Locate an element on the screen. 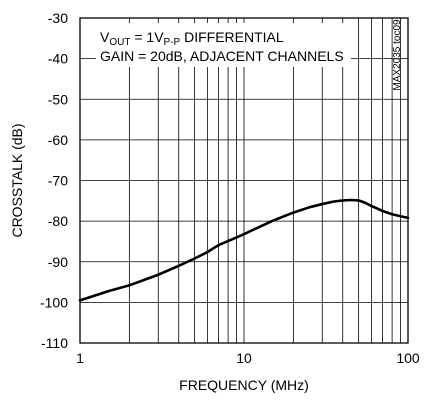  annotation-vout: VOUT = 1VP-P DIFFERENTIAL is located at coordinates (192, 38).